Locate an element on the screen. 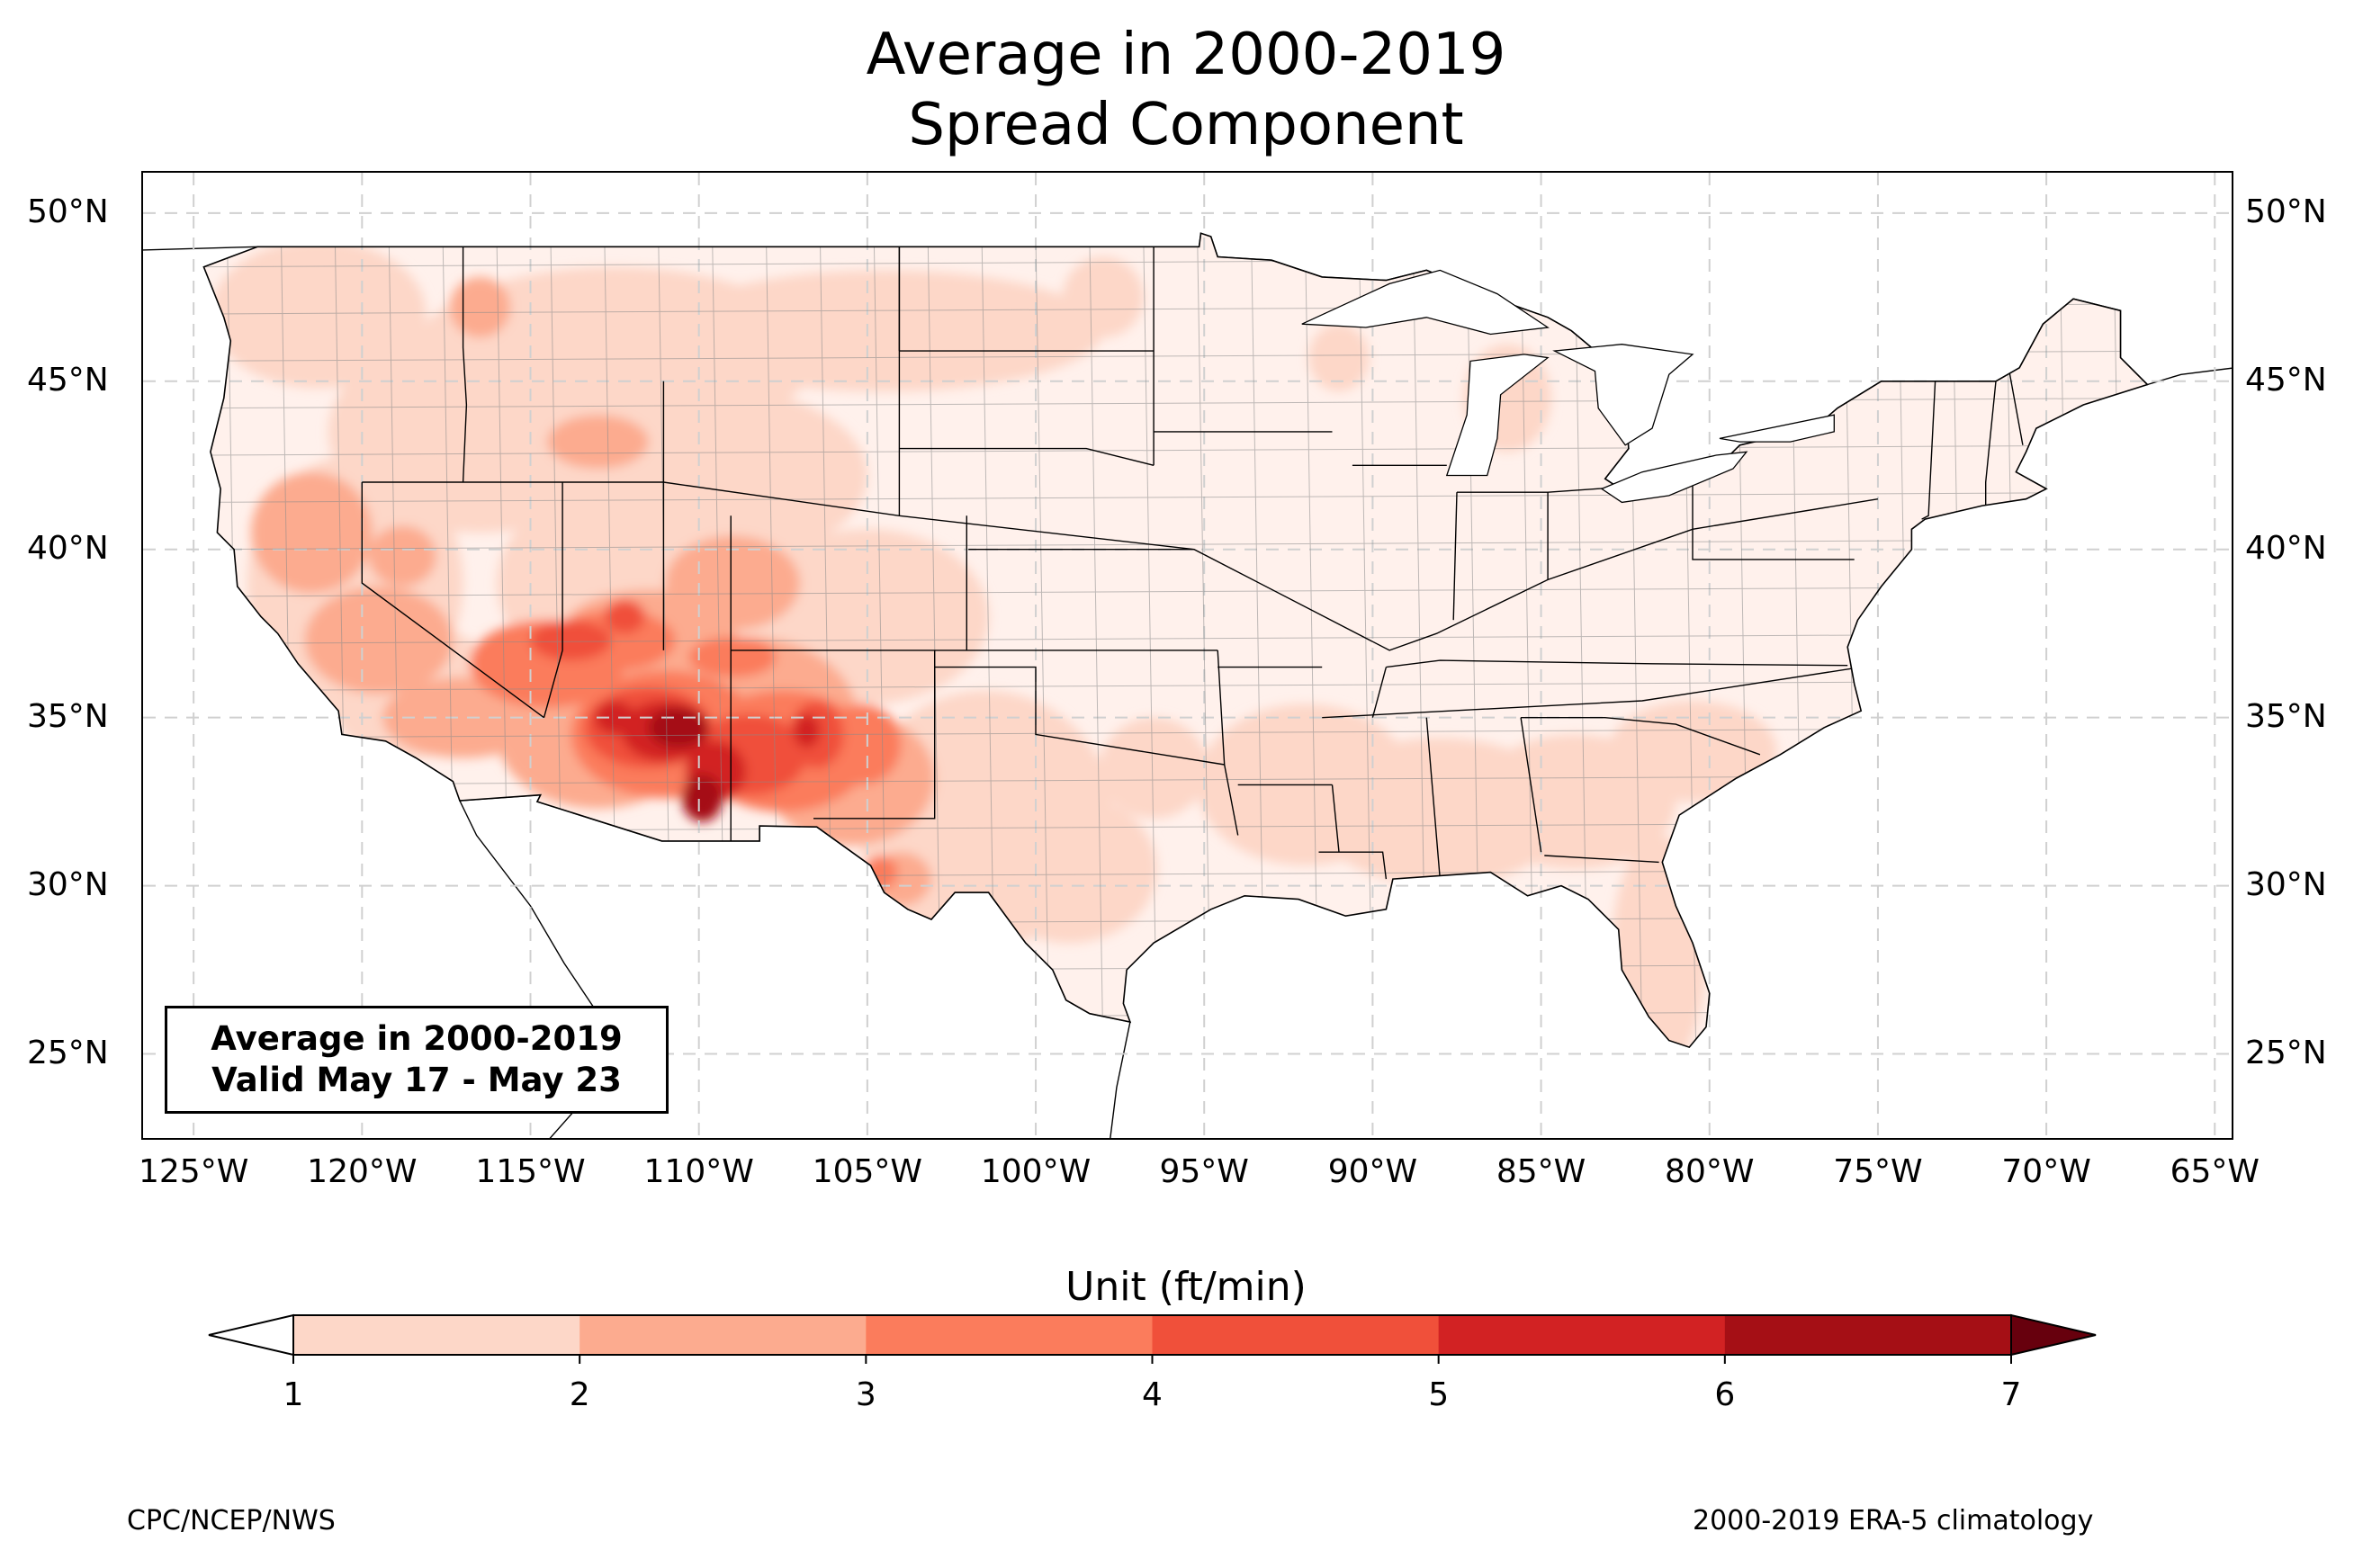 This screenshot has width=2372, height=1568. longitude-label: 120°W is located at coordinates (362, 1171).